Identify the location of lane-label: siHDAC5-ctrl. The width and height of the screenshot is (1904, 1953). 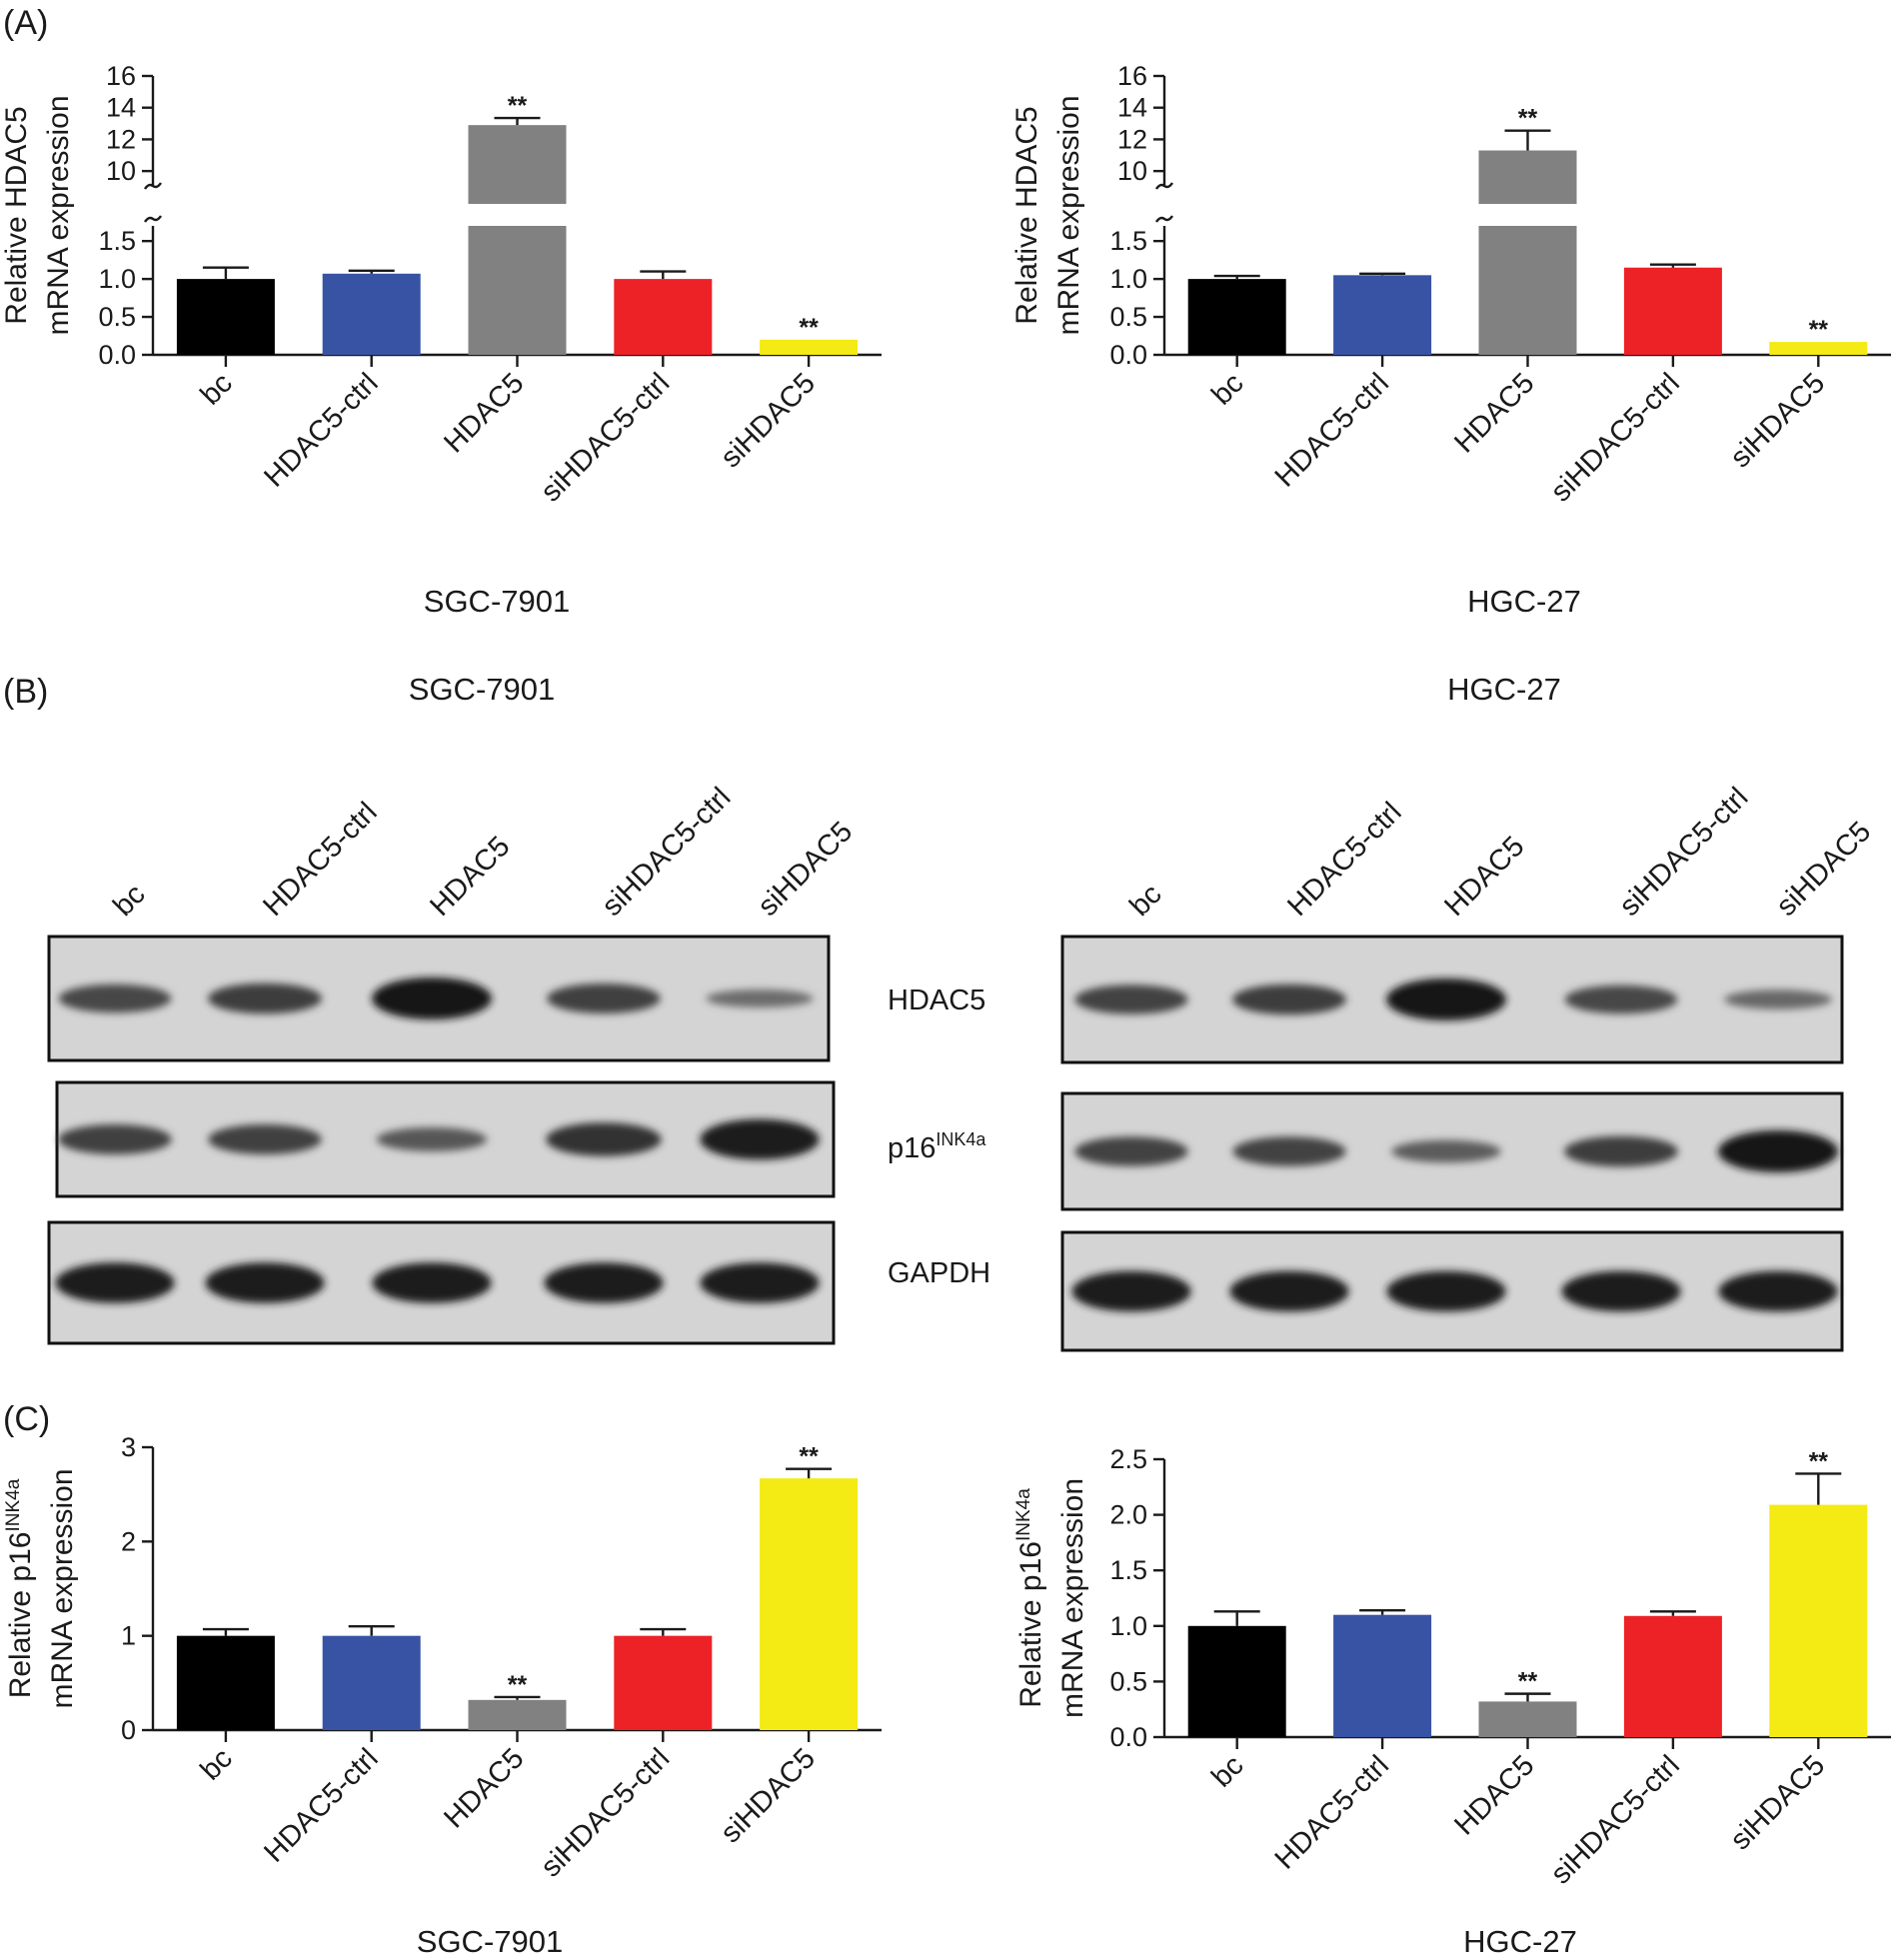
(1683, 853).